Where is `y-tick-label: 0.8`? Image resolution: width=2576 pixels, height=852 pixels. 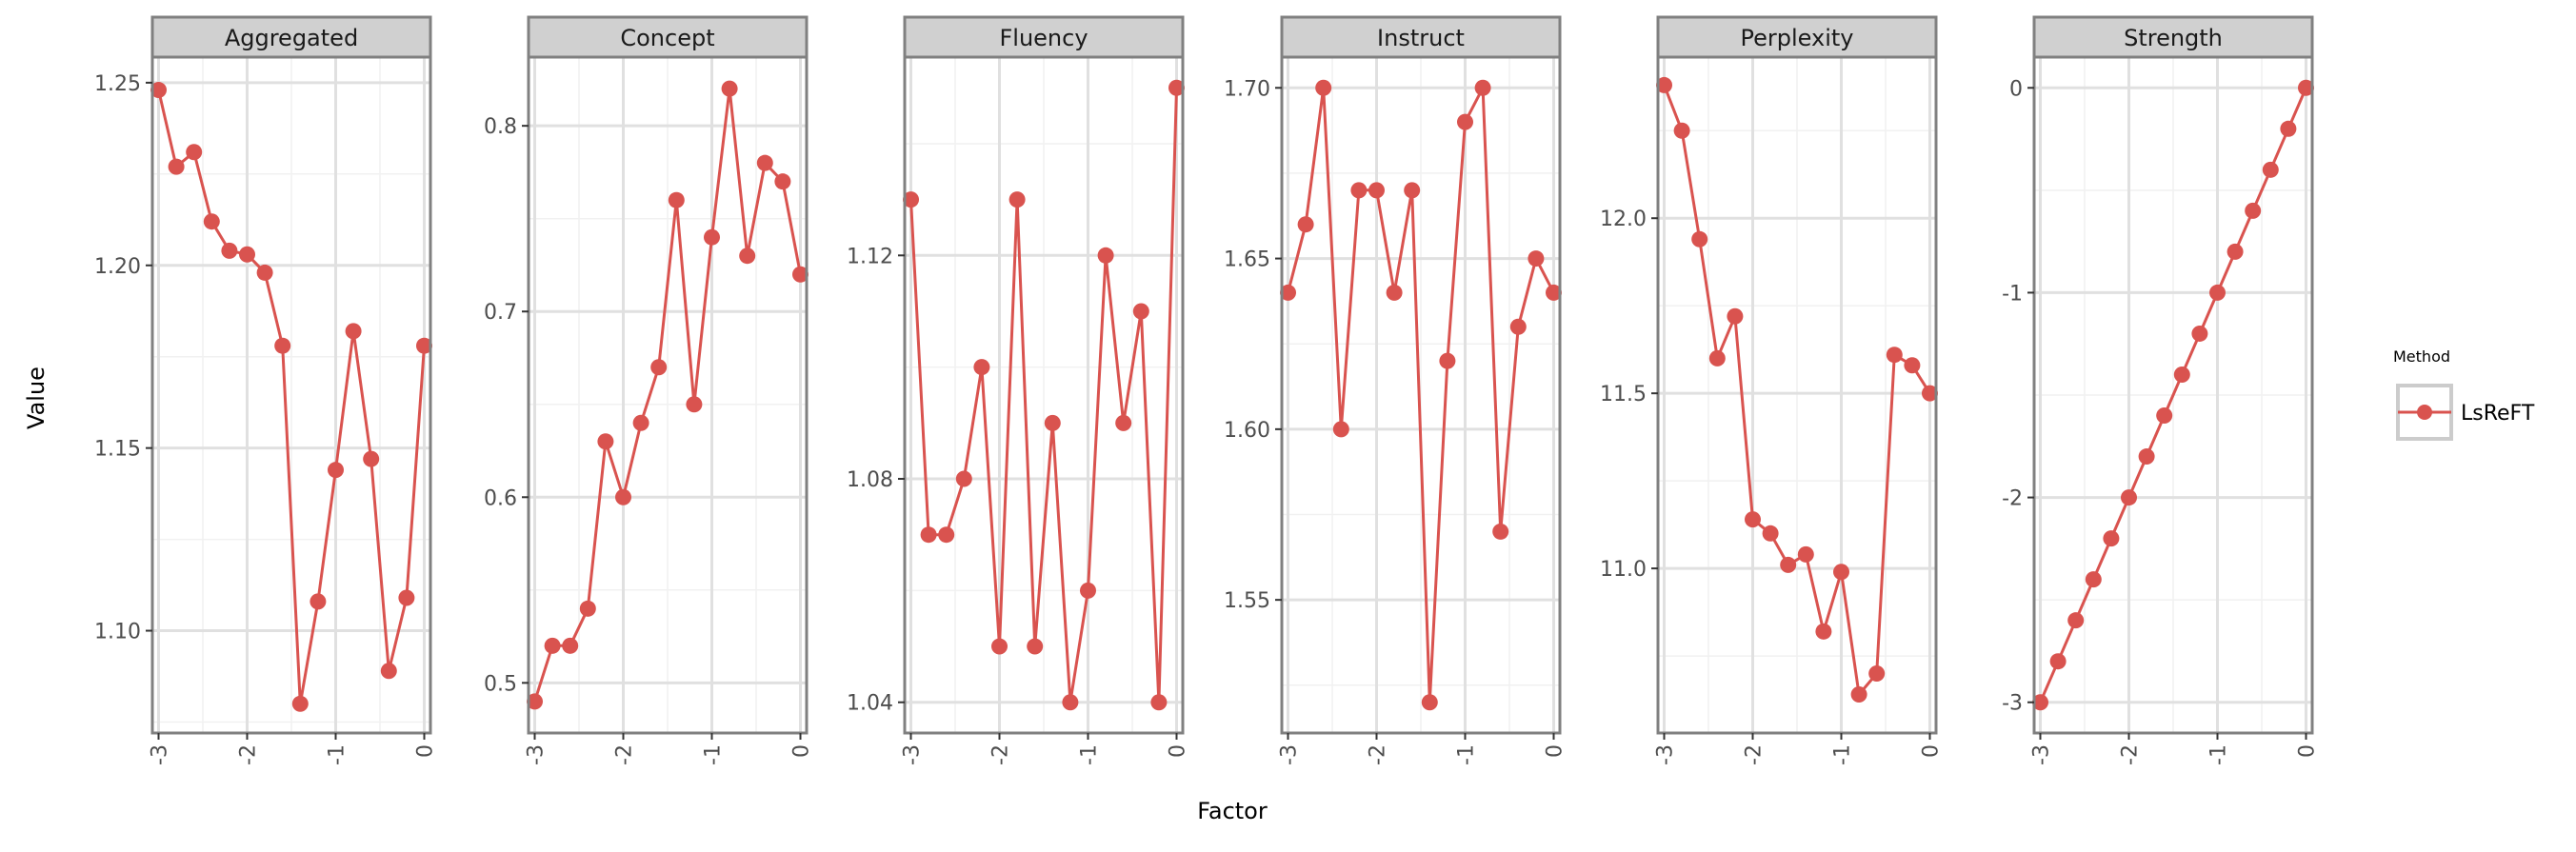 y-tick-label: 0.8 is located at coordinates (500, 127).